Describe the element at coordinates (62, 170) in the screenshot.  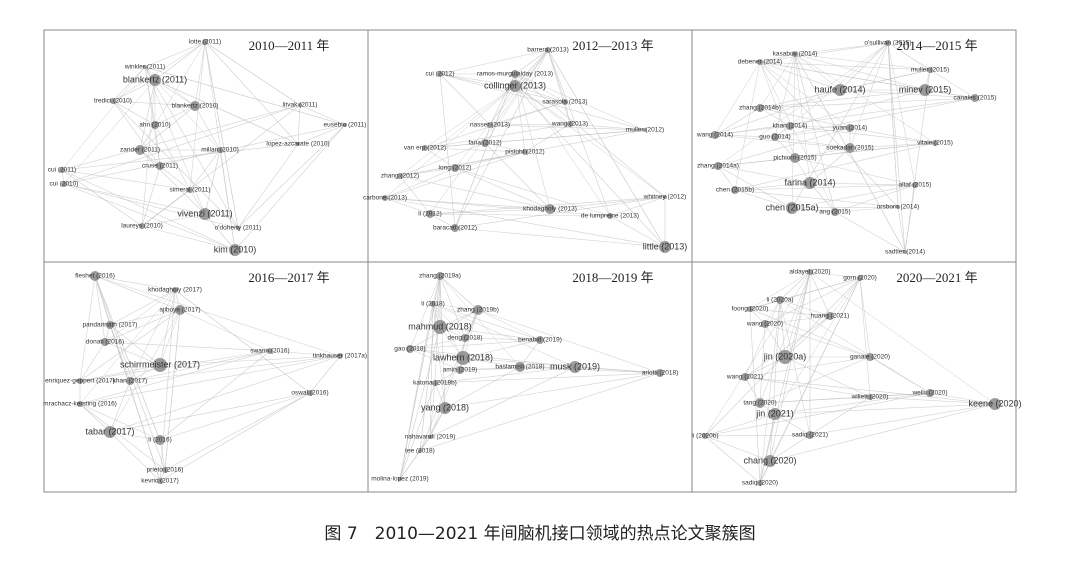
I see `node-label: cui (2011)` at that location.